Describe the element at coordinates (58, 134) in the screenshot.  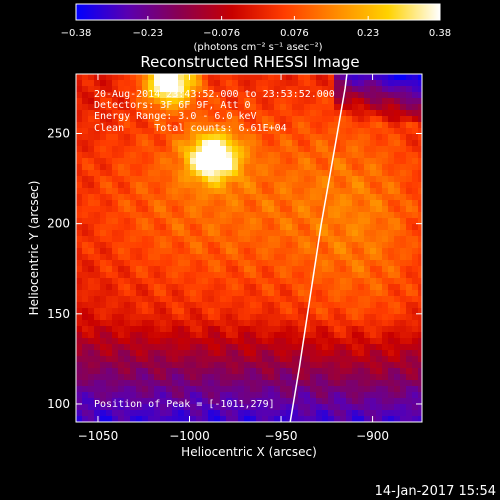
I see `y-tick-label: 250` at that location.